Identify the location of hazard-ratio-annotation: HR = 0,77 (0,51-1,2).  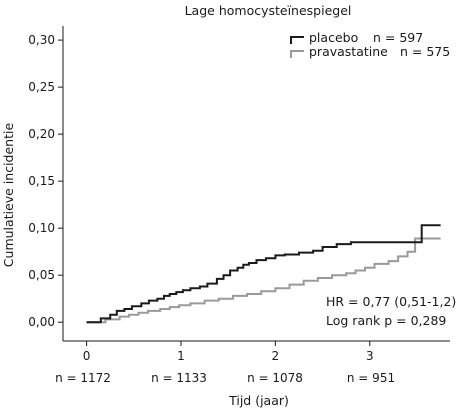
(391, 301).